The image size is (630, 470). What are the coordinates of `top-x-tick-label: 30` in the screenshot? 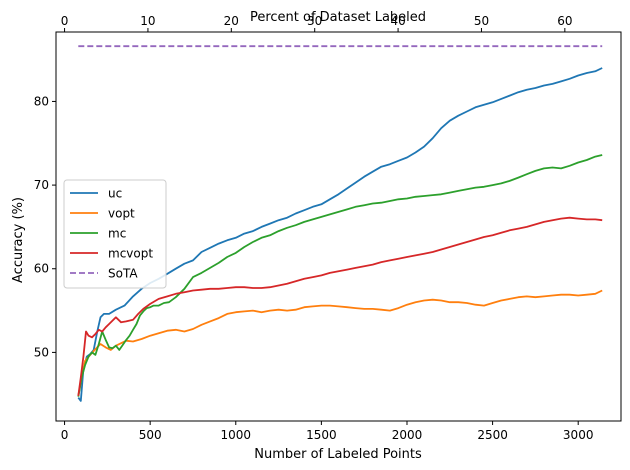 It's located at (314, 21).